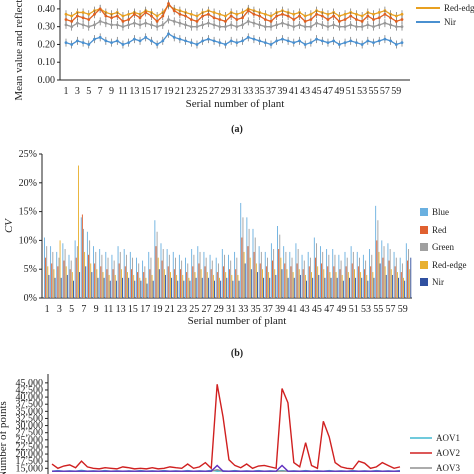  Describe the element at coordinates (243, 309) in the screenshot. I see `chart-b-xtick-label: 33` at that location.